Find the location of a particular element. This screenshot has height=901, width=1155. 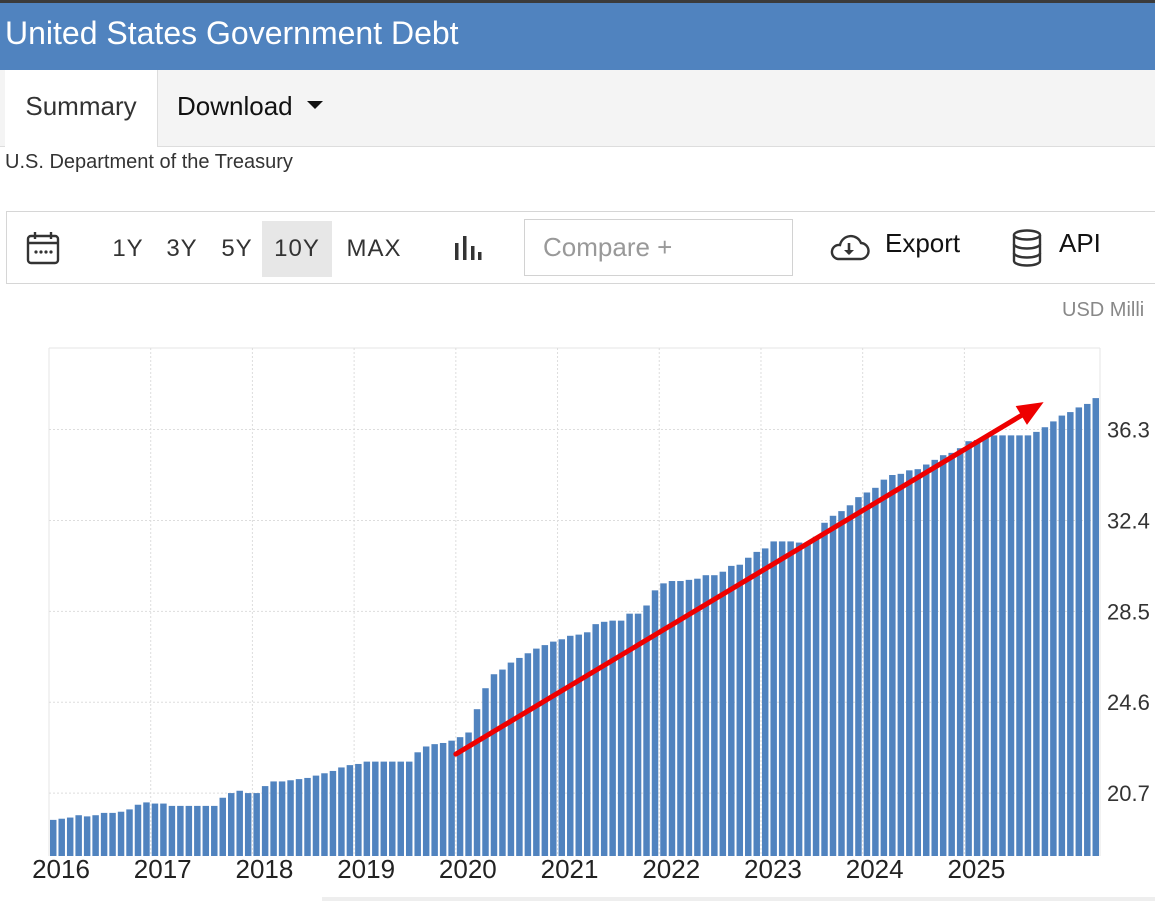

compare-input: Compare + is located at coordinates (658, 247).